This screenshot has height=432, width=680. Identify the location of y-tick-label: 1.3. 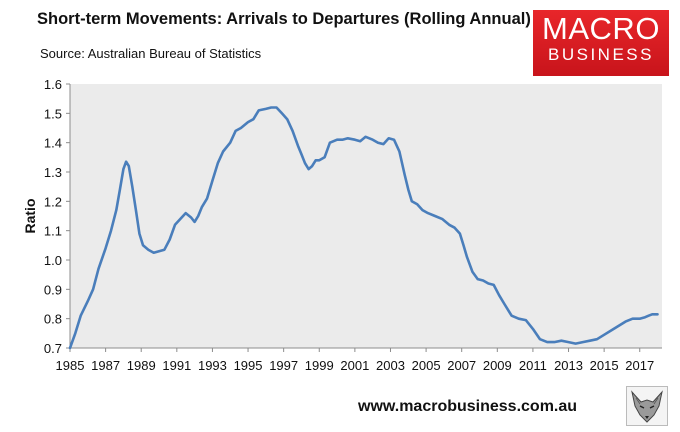
(53, 172).